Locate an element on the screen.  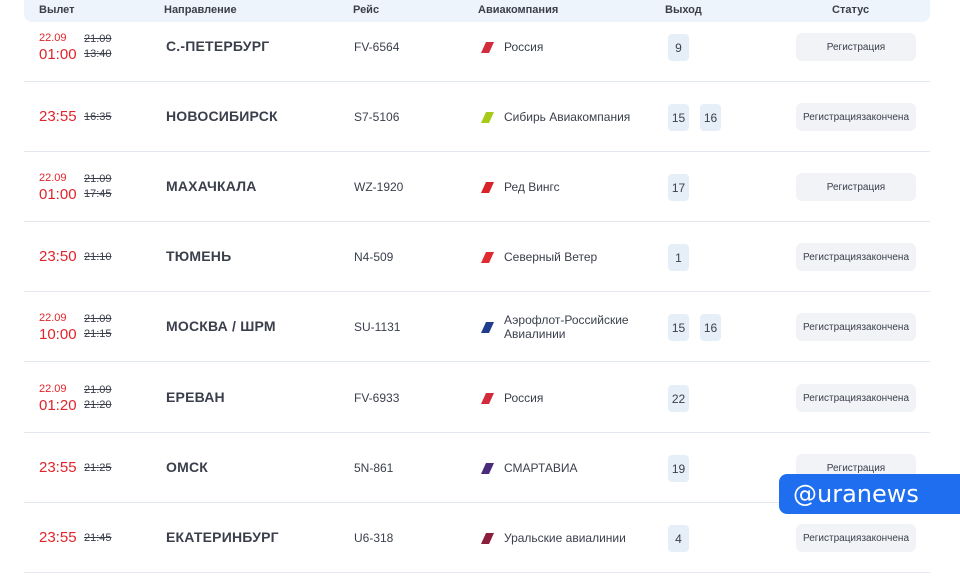
flight-number: WZ-1920 is located at coordinates (379, 187).